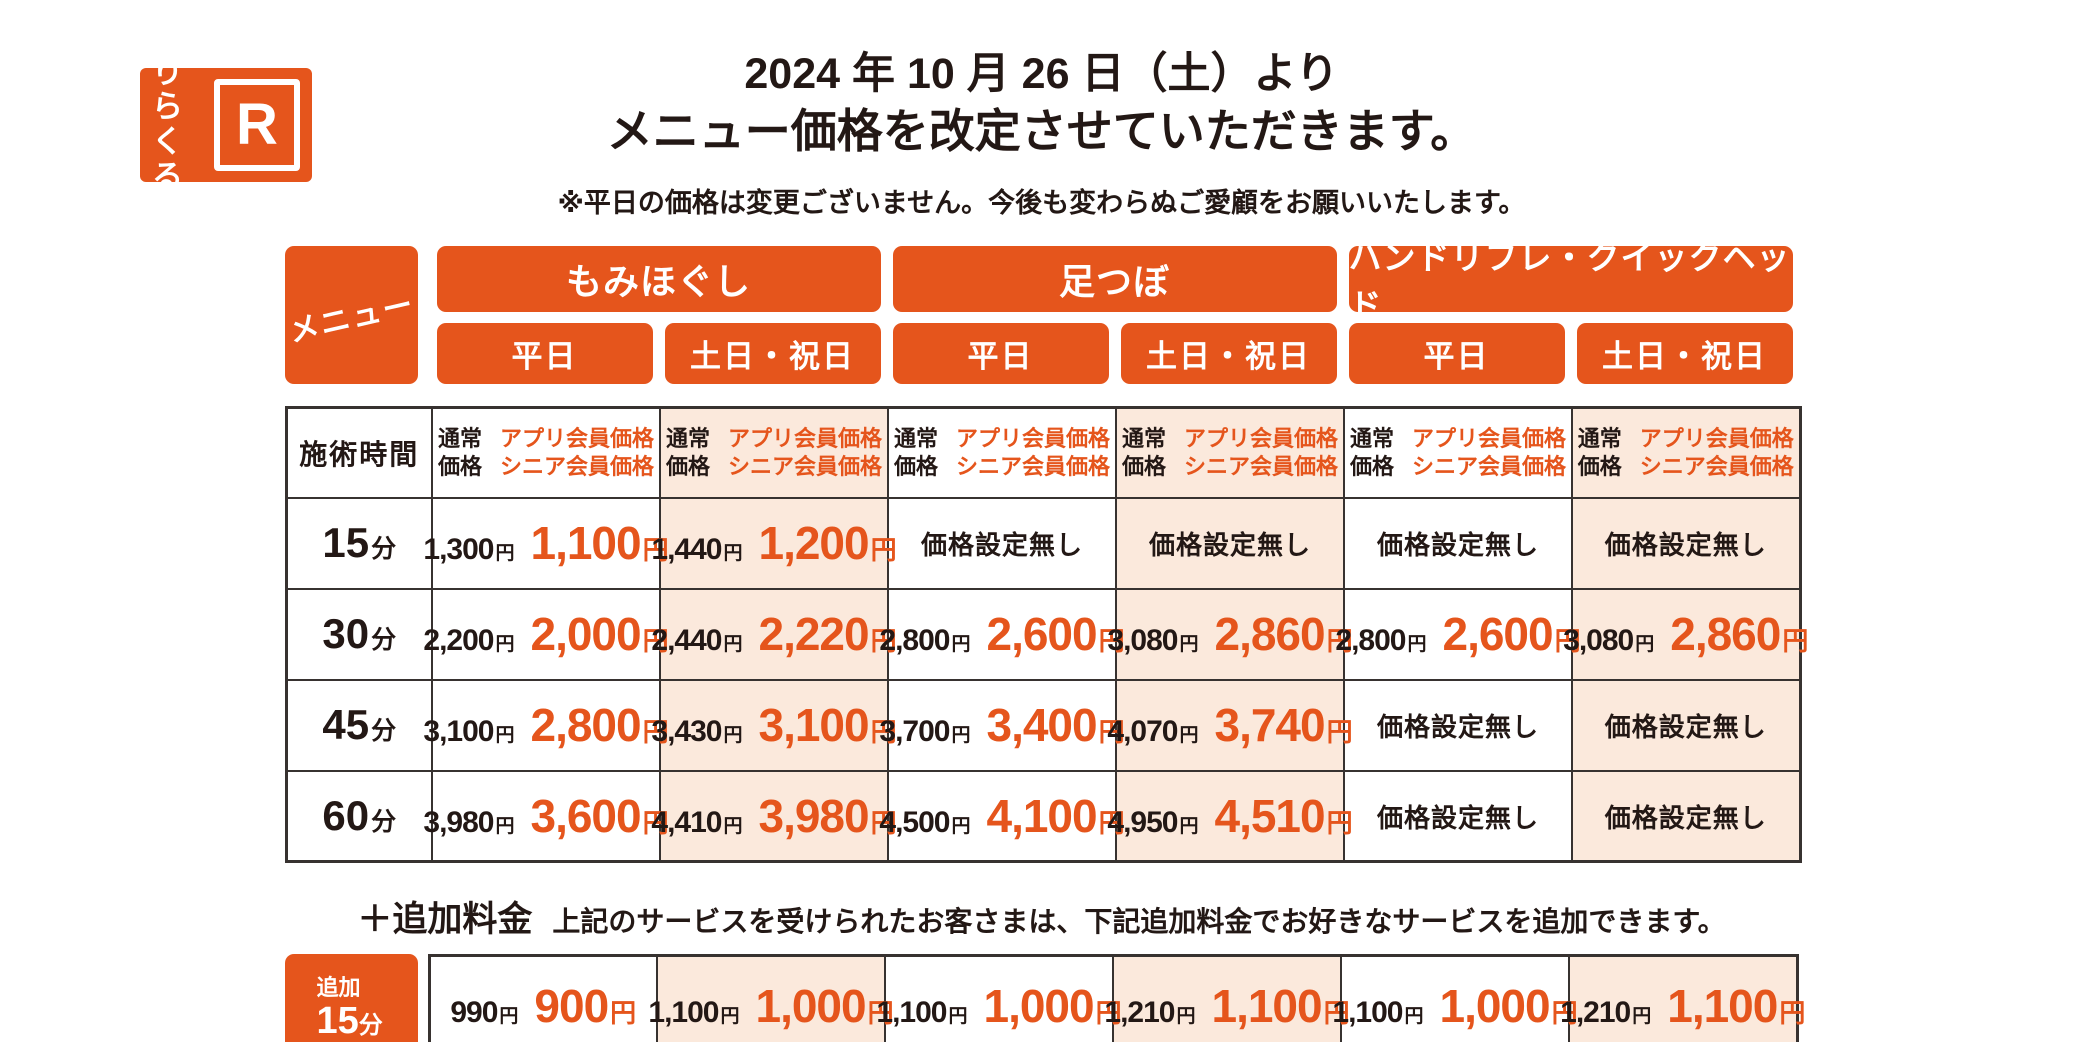 The height and width of the screenshot is (1042, 2083). Describe the element at coordinates (571, 1005) in the screenshot. I see `member-price: 900` at that location.